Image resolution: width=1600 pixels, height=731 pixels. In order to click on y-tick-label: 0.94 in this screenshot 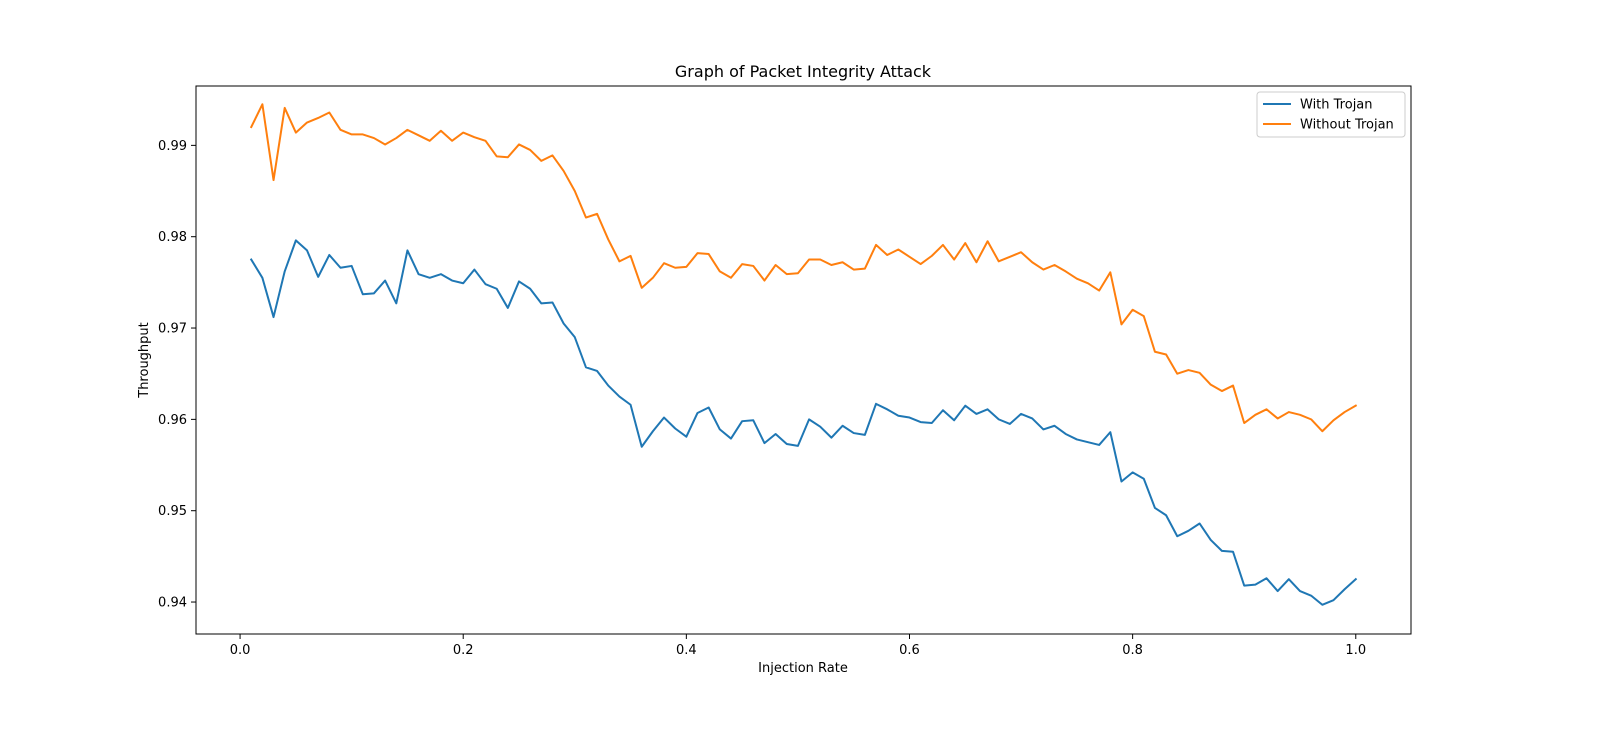, I will do `click(172, 603)`.